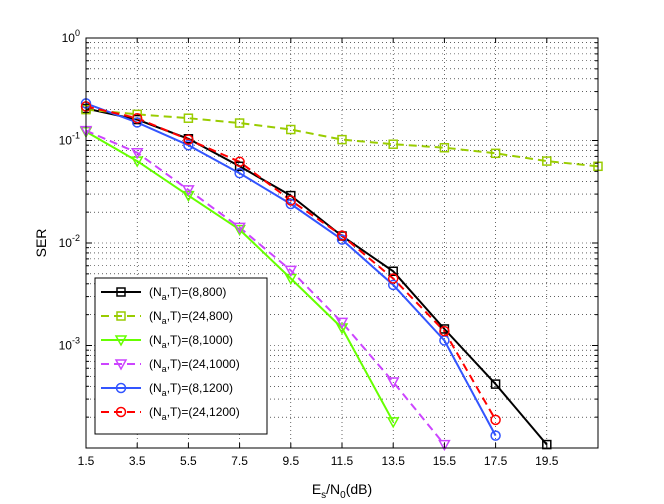 The image size is (664, 504). What do you see at coordinates (394, 461) in the screenshot?
I see `x-tick-label: 13.5` at bounding box center [394, 461].